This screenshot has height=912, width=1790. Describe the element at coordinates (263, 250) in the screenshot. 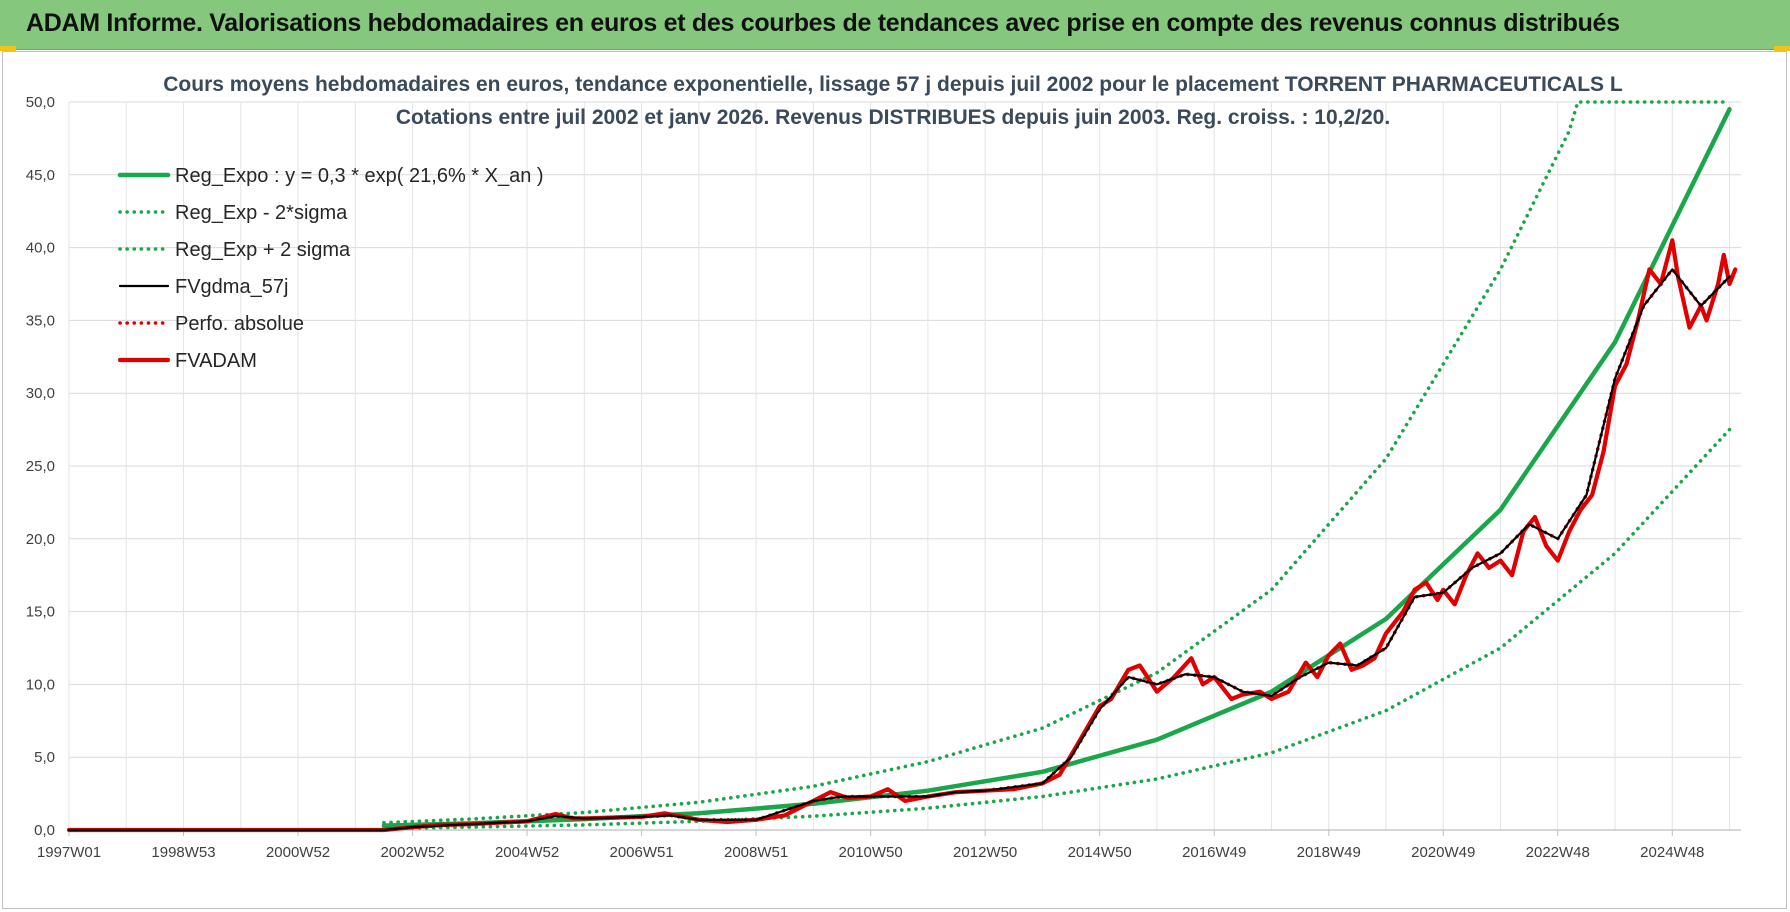

I see `legend-label-2: Reg_Exp + 2 sigma` at that location.